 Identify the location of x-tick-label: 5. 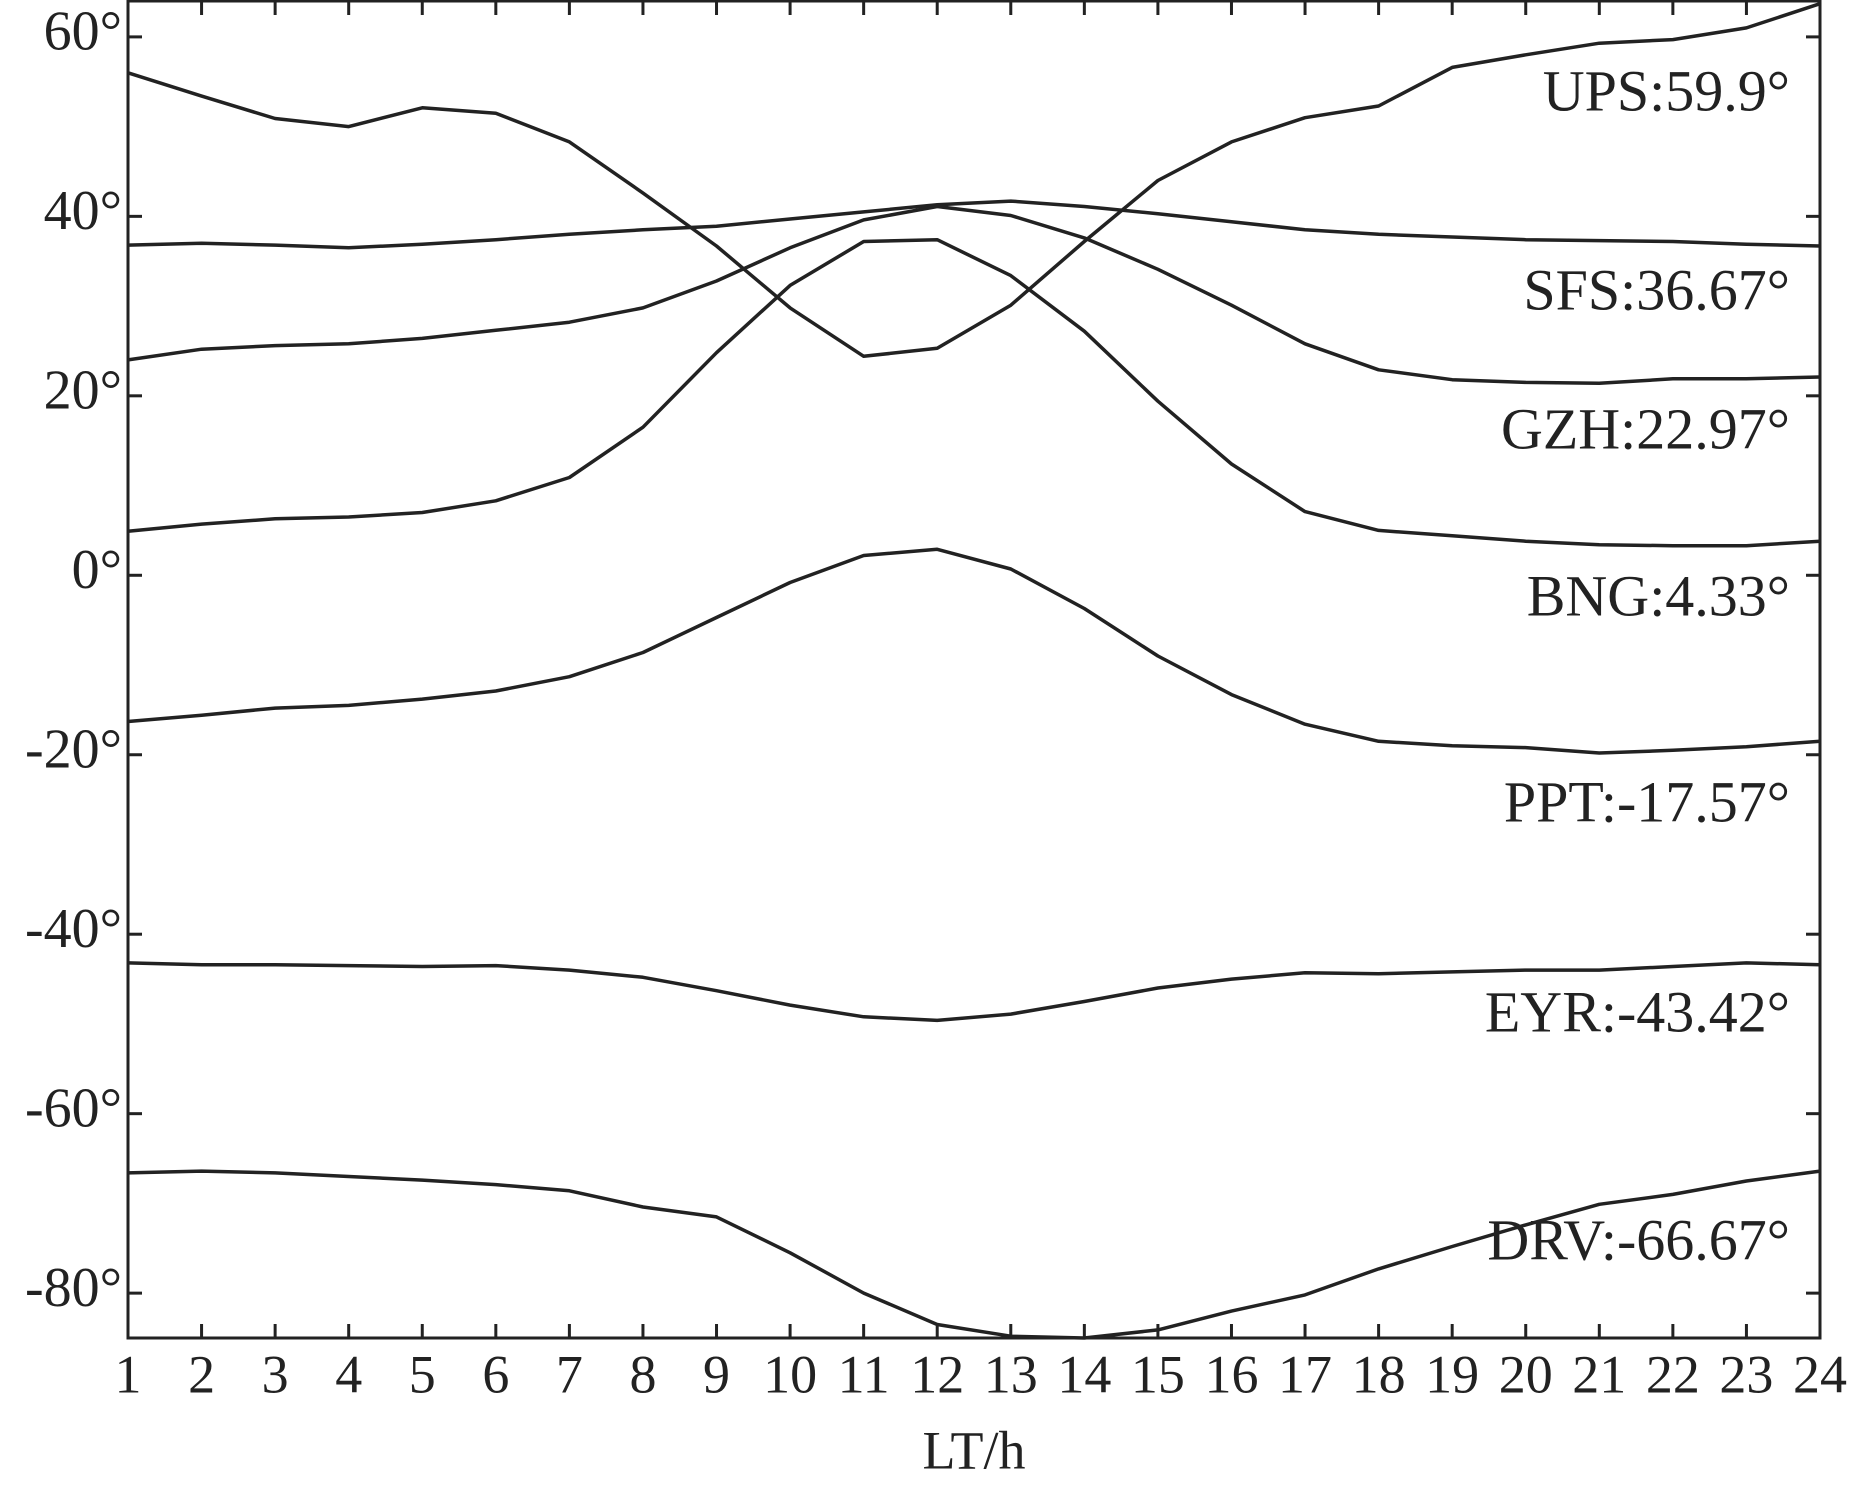
(422, 1374).